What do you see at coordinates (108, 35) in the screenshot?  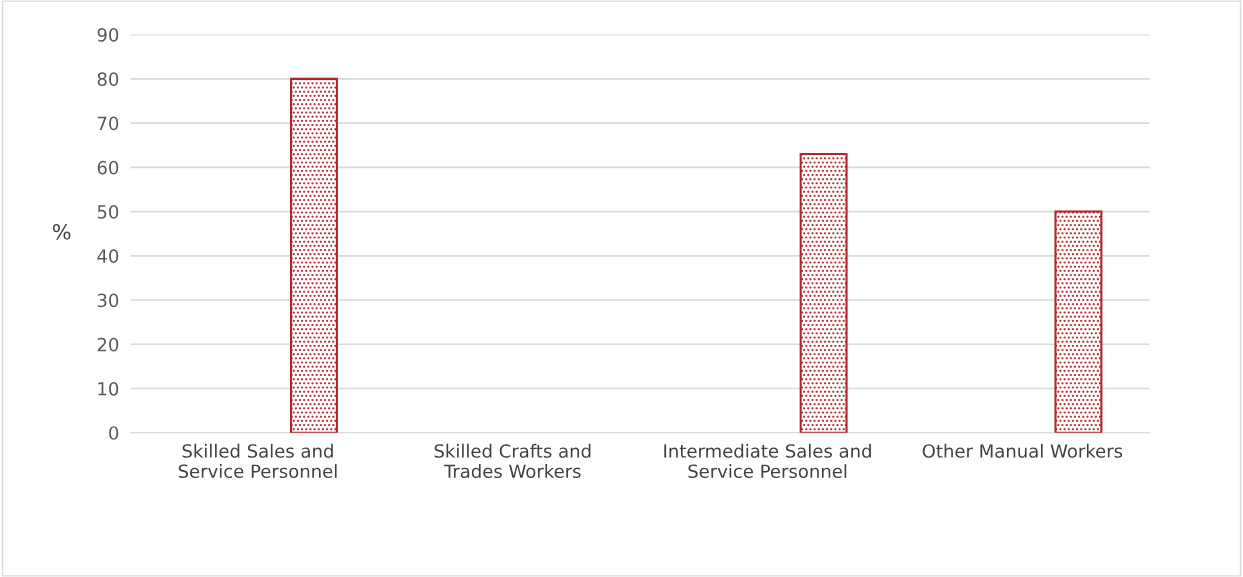 I see `y-tick-label: 90` at bounding box center [108, 35].